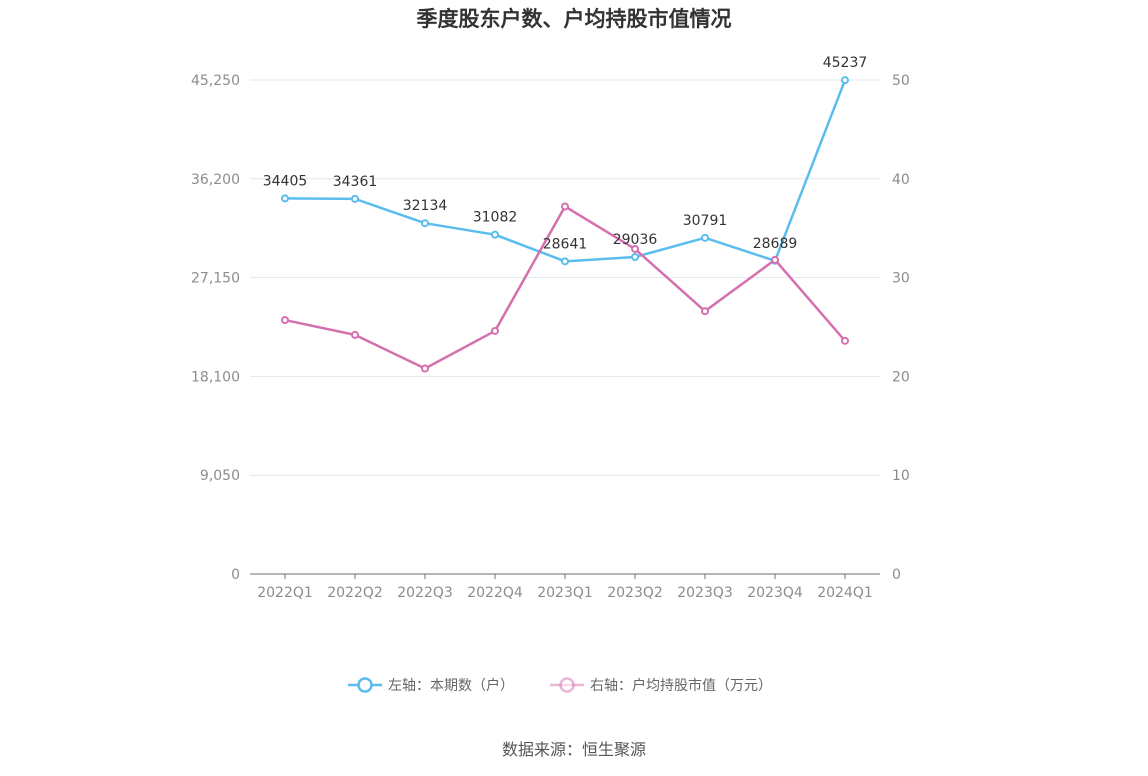 The image size is (1148, 776). Describe the element at coordinates (775, 244) in the screenshot. I see `data-label: 28689` at that location.